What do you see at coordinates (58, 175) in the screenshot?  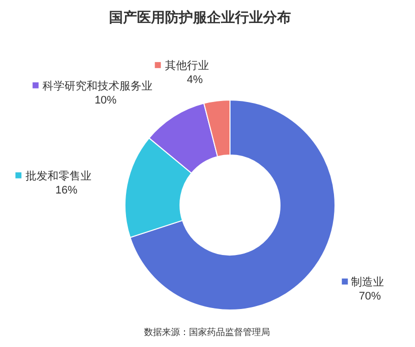 I see `legend-label: 批发和零售业` at bounding box center [58, 175].